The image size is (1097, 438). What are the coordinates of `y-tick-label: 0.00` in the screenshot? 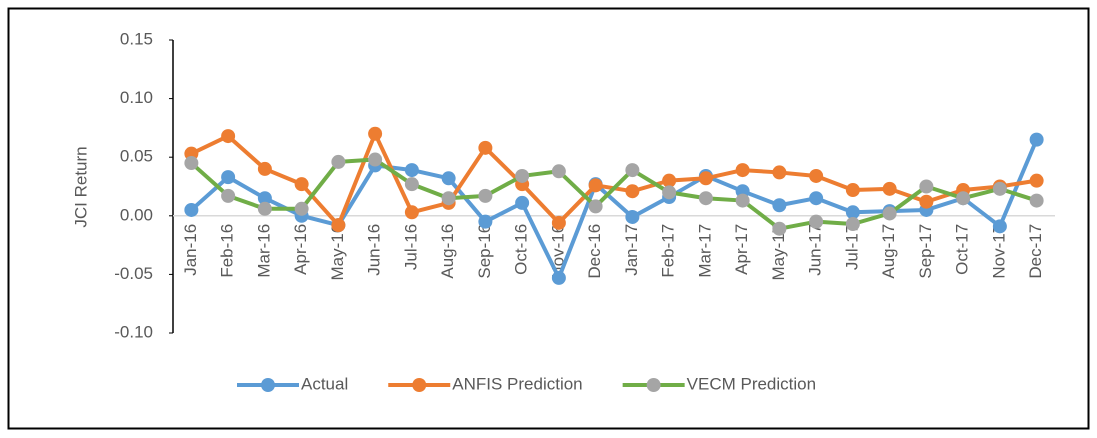 It's located at (136, 214).